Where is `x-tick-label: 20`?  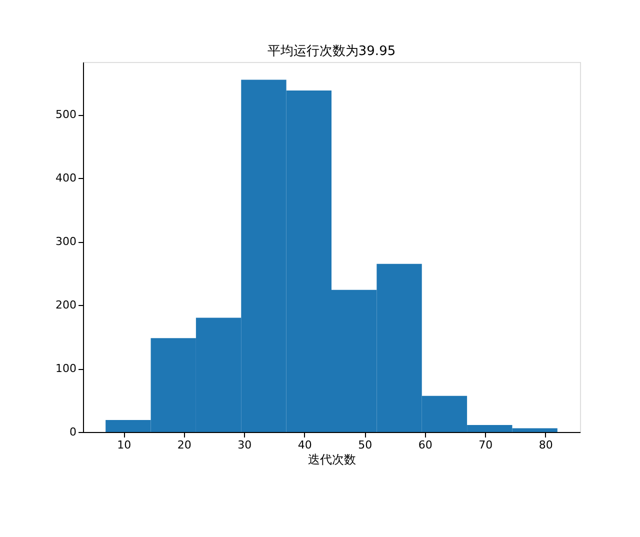 x-tick-label: 20 is located at coordinates (184, 445).